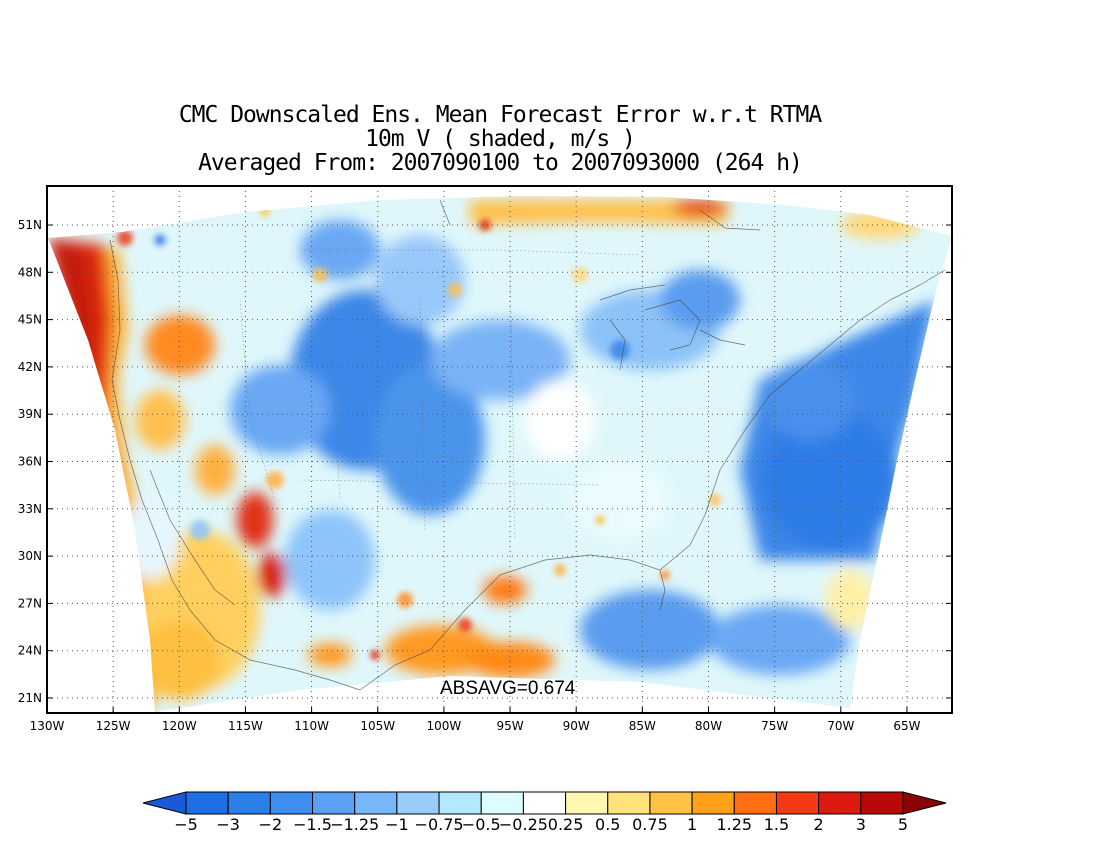  What do you see at coordinates (642, 726) in the screenshot?
I see `lon-tick-label: 85W` at bounding box center [642, 726].